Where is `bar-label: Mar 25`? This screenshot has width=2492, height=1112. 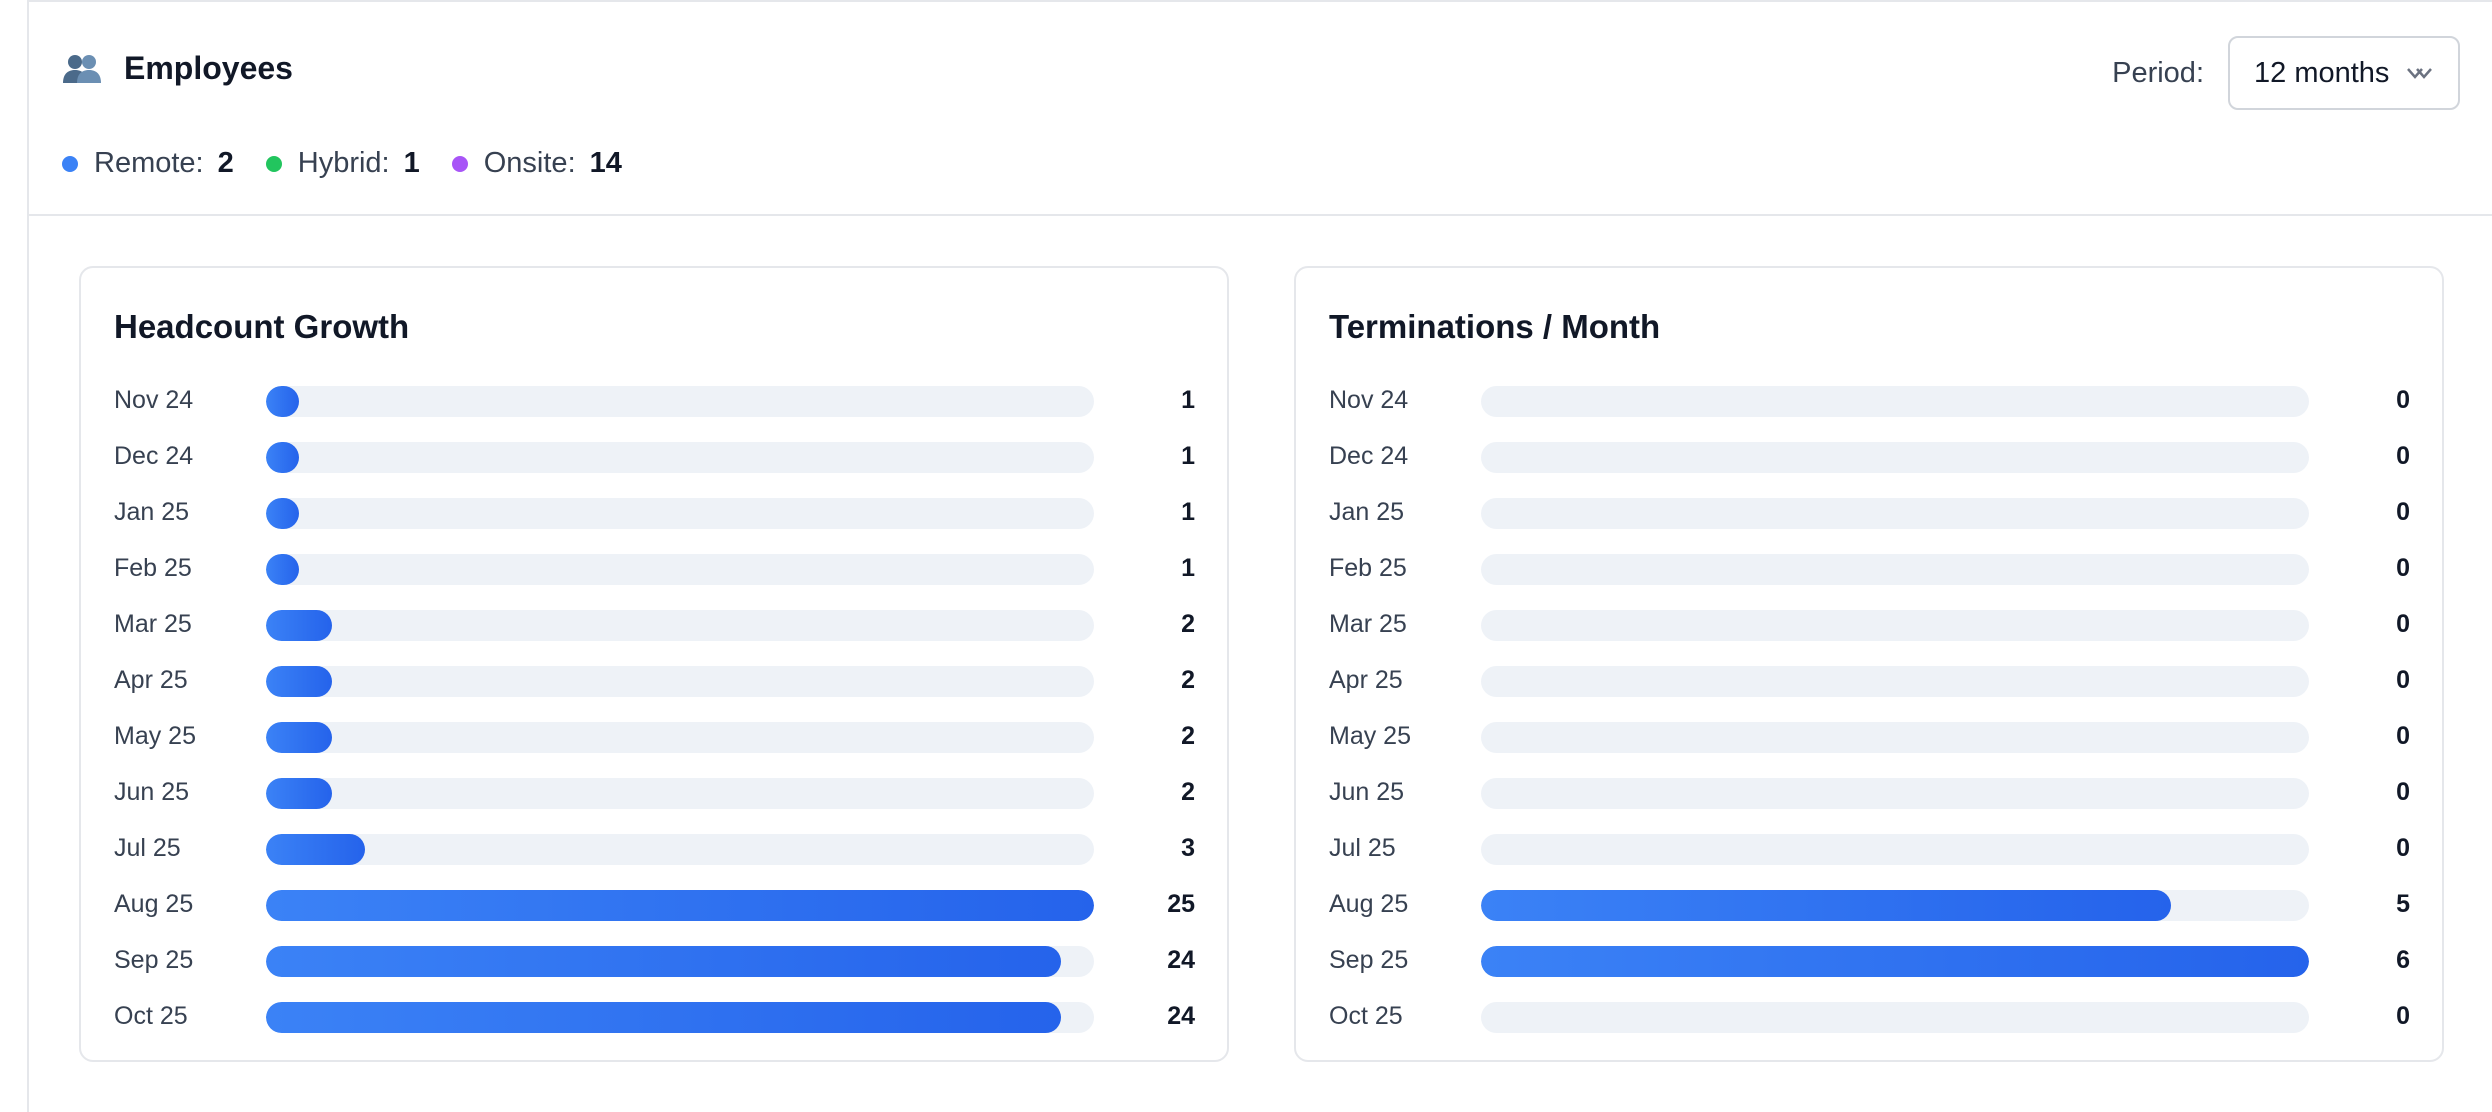
bar-label: Mar 25 is located at coordinates (153, 624).